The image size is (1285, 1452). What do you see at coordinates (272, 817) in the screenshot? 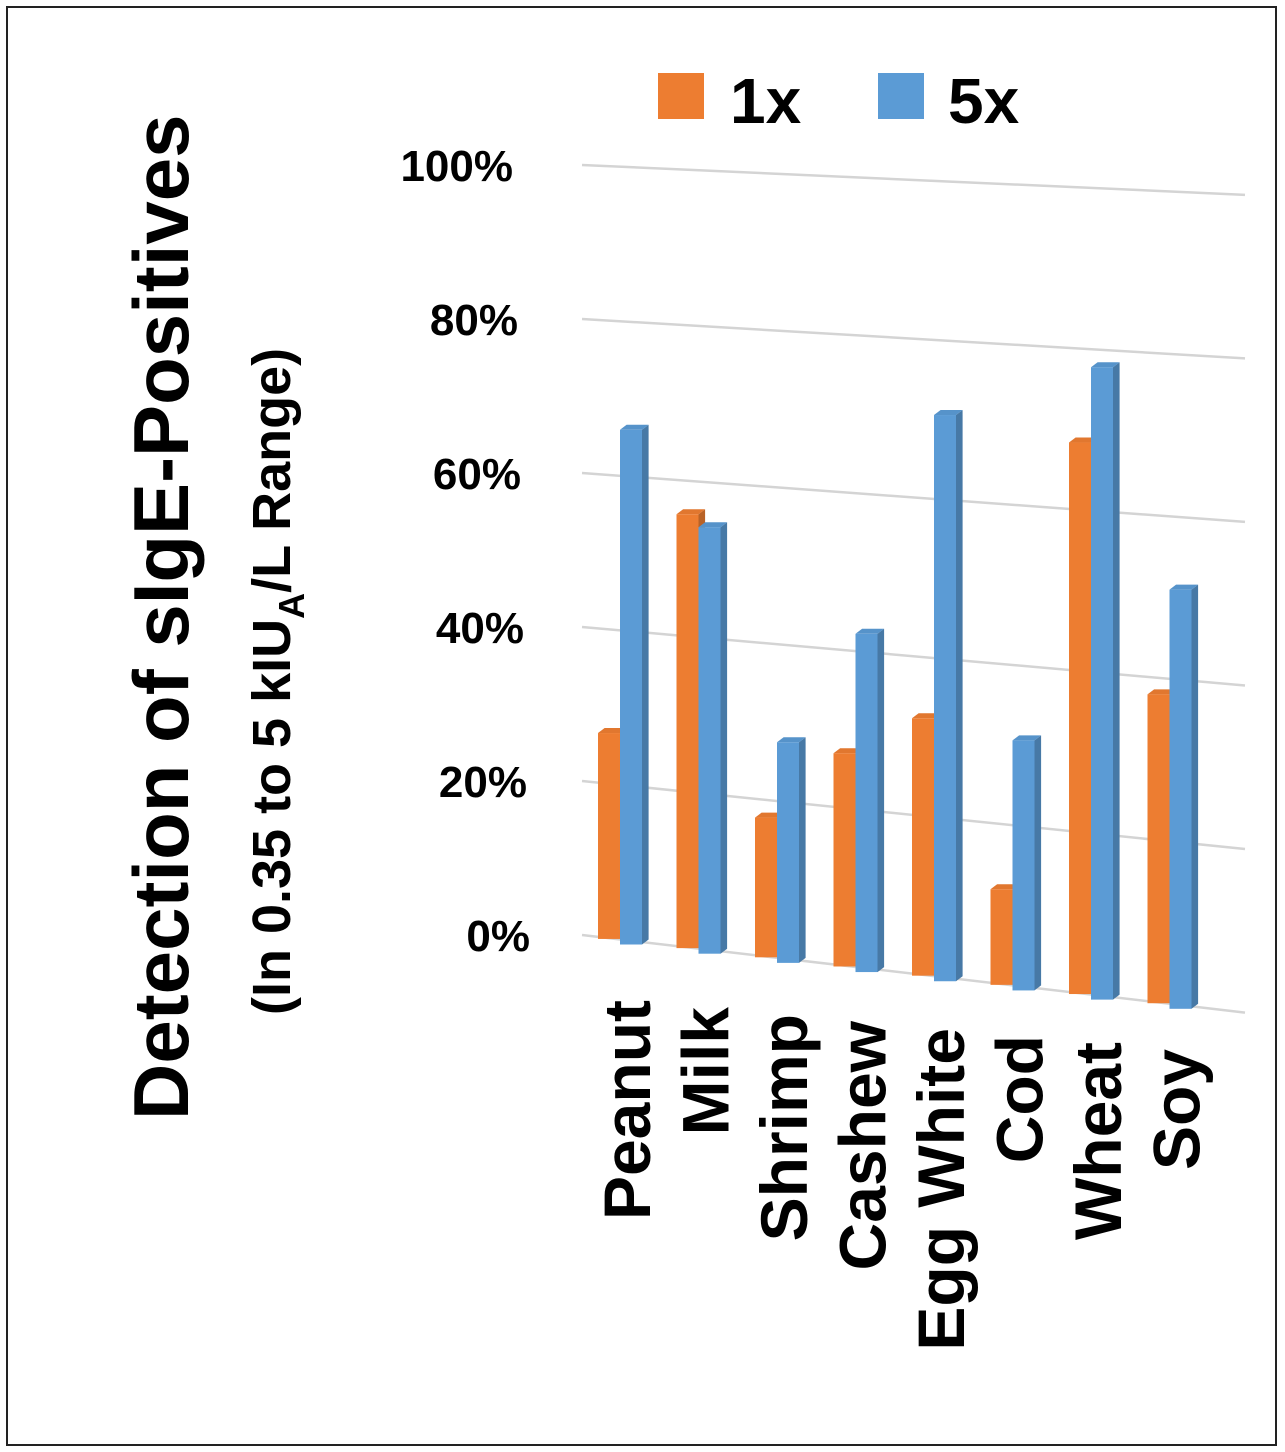
I see `y-axis-subtitle-pre: (In 0.35 to 5 kIU` at bounding box center [272, 817].